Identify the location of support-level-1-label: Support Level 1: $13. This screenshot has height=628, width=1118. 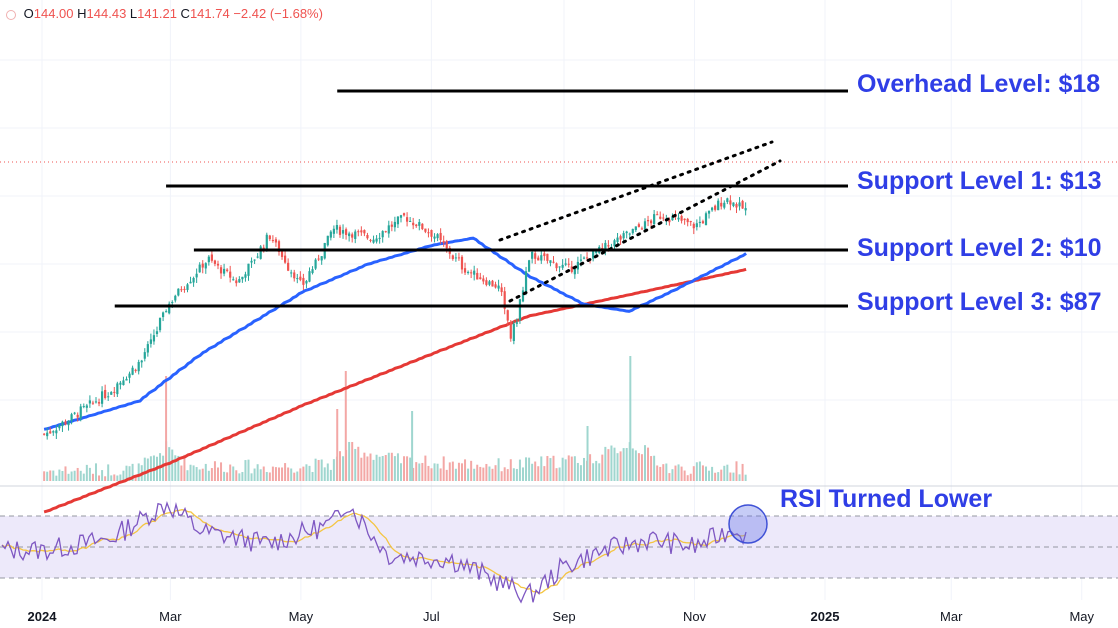
(979, 181).